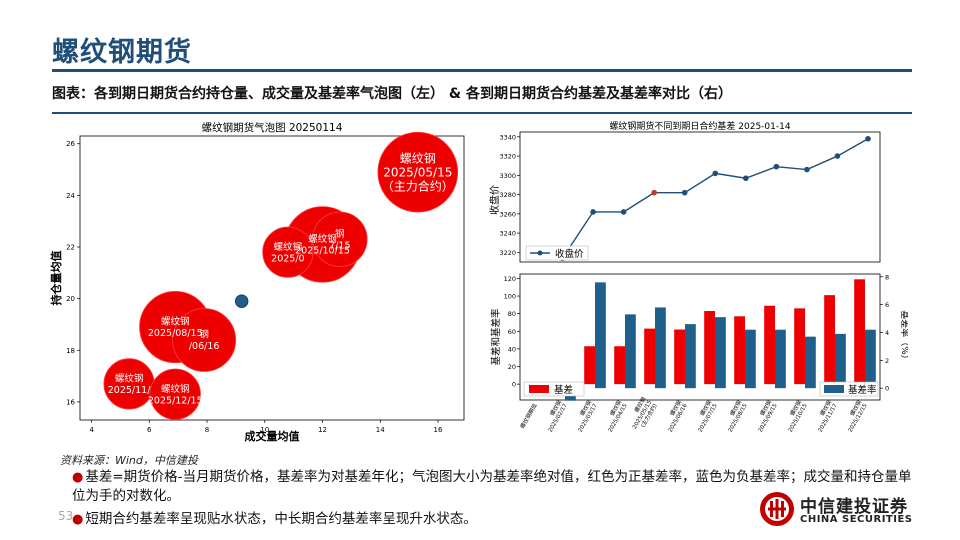 The width and height of the screenshot is (960, 540). I want to click on line-y-tick-label: 3320, so click(507, 157).